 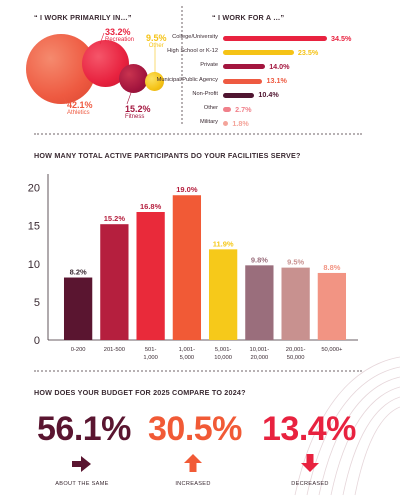 What do you see at coordinates (78, 272) in the screenshot?
I see `bar-value-label: 8.2%` at bounding box center [78, 272].